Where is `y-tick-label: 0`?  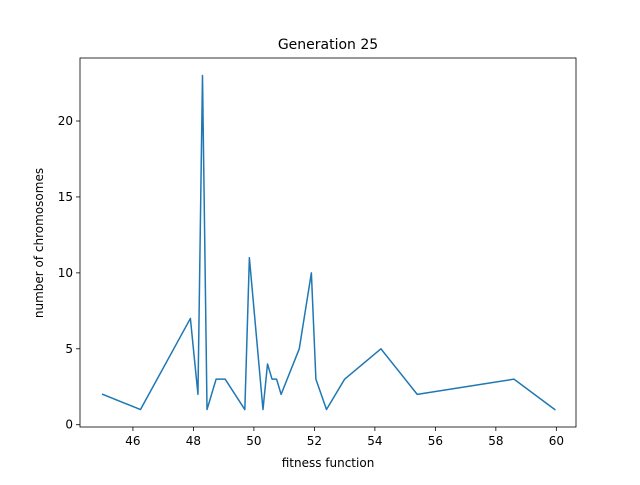 y-tick-label: 0 is located at coordinates (69, 425).